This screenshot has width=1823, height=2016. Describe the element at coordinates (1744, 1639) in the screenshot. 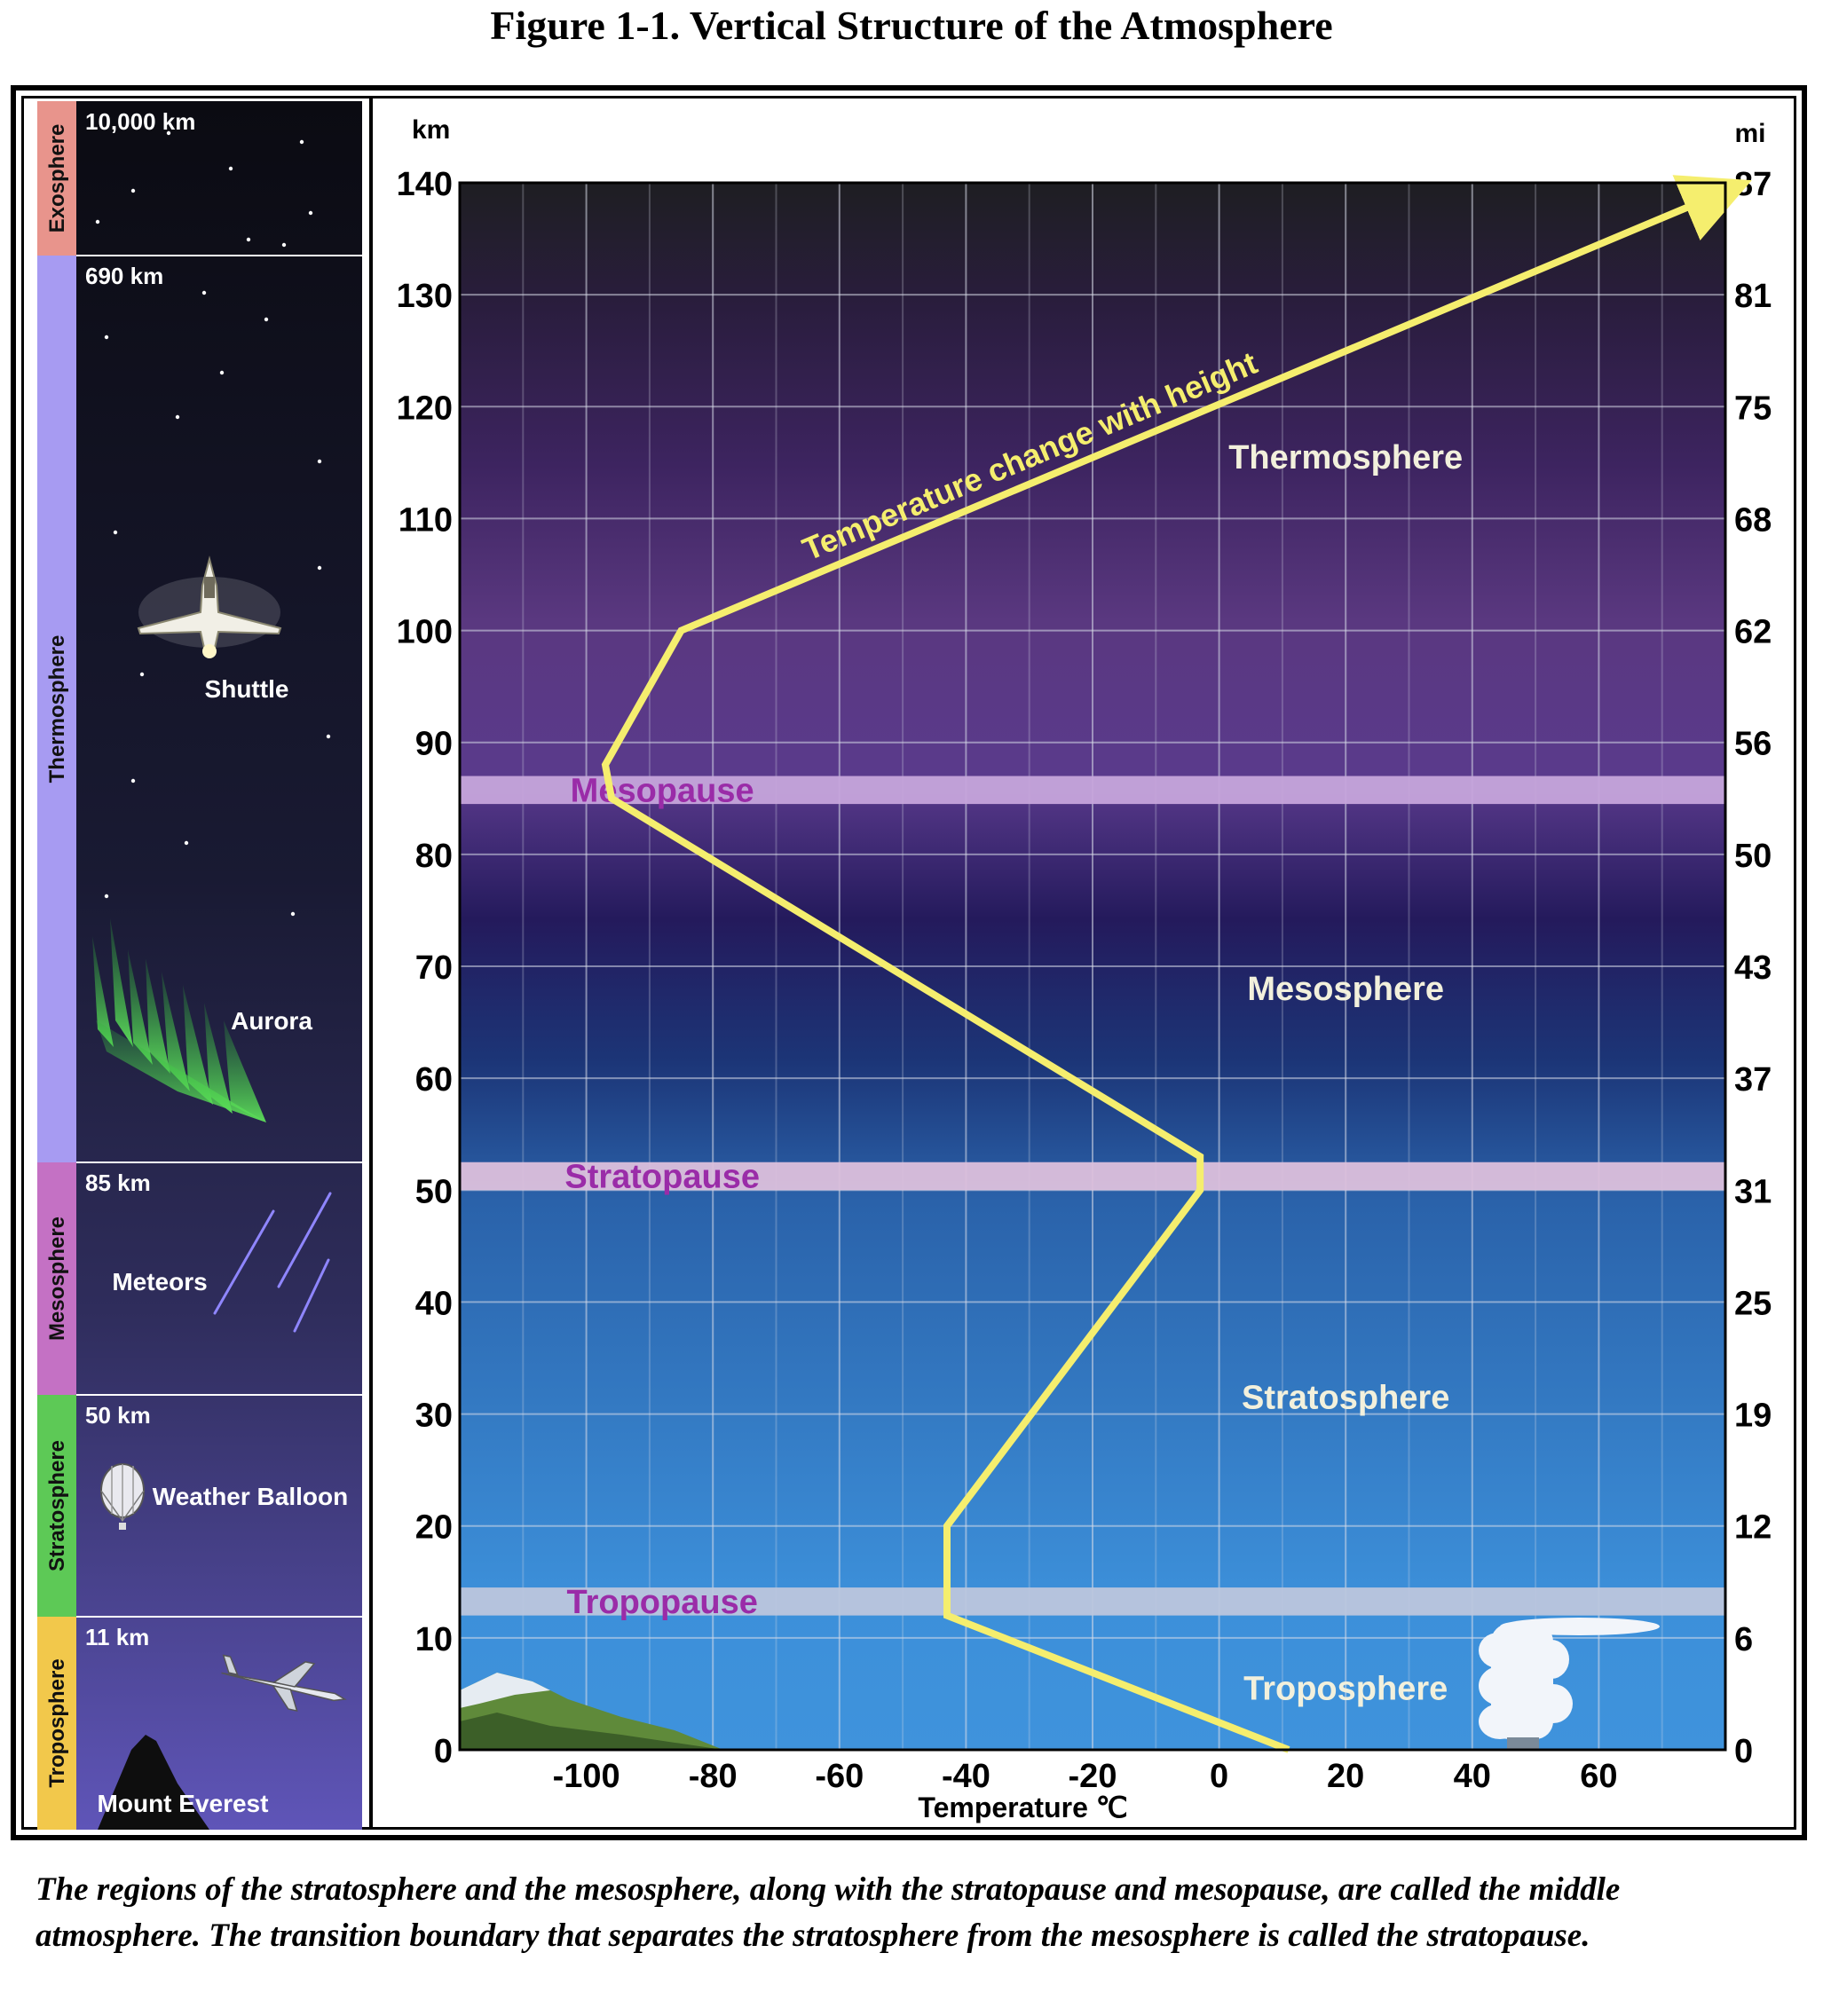

I see `y-tick-mi: 6` at that location.